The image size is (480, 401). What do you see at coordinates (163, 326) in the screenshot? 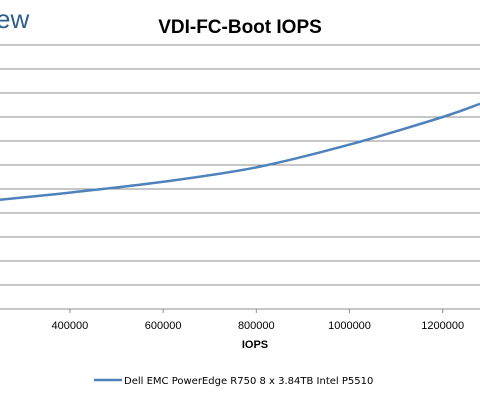
I see `x-tick-label-600000: 600000` at bounding box center [163, 326].